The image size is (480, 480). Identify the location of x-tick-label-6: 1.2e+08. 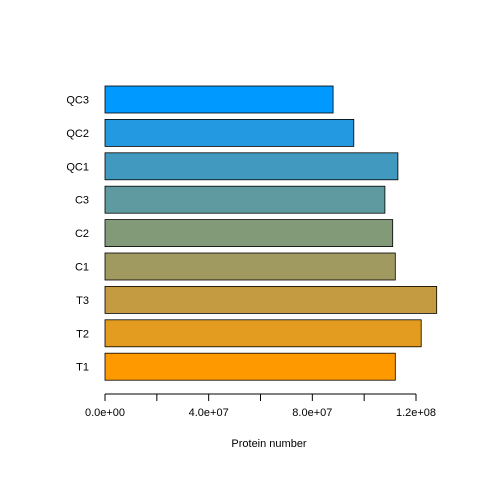
(416, 413).